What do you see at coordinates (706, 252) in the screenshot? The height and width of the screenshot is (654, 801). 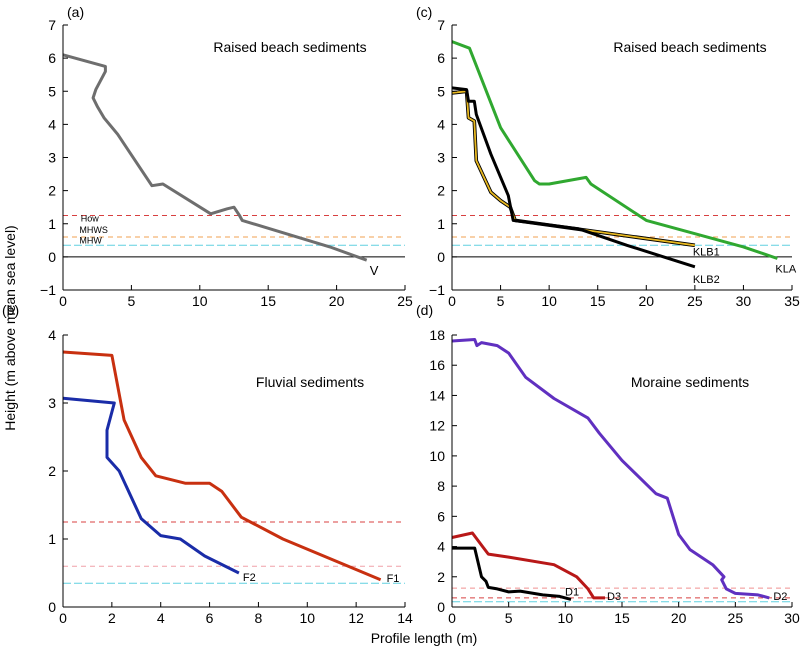 I see `series-label-klb1: KLB1` at bounding box center [706, 252].